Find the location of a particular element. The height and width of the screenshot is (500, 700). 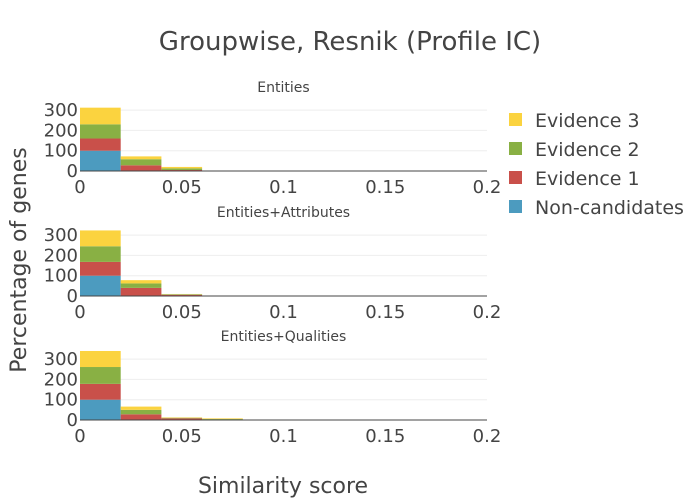

legend-item-evidence-2: Evidence 2 is located at coordinates (574, 150).